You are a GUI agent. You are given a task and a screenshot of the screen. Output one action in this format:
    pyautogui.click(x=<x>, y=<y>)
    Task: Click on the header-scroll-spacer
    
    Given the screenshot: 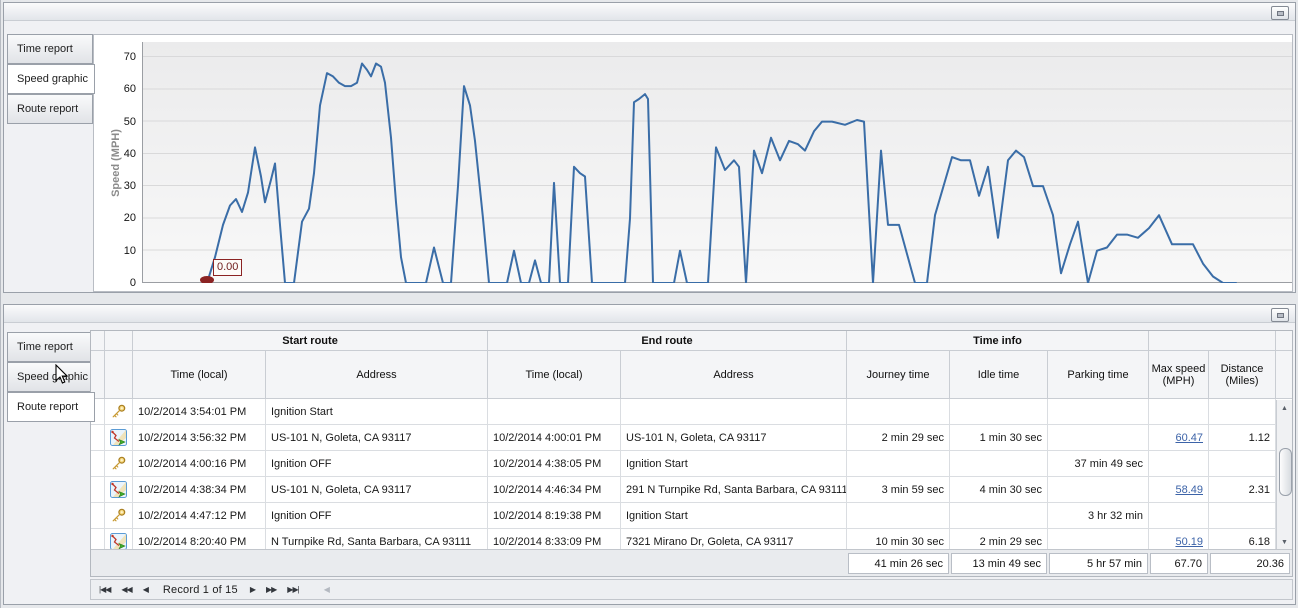 What is the action you would take?
    pyautogui.click(x=1284, y=341)
    